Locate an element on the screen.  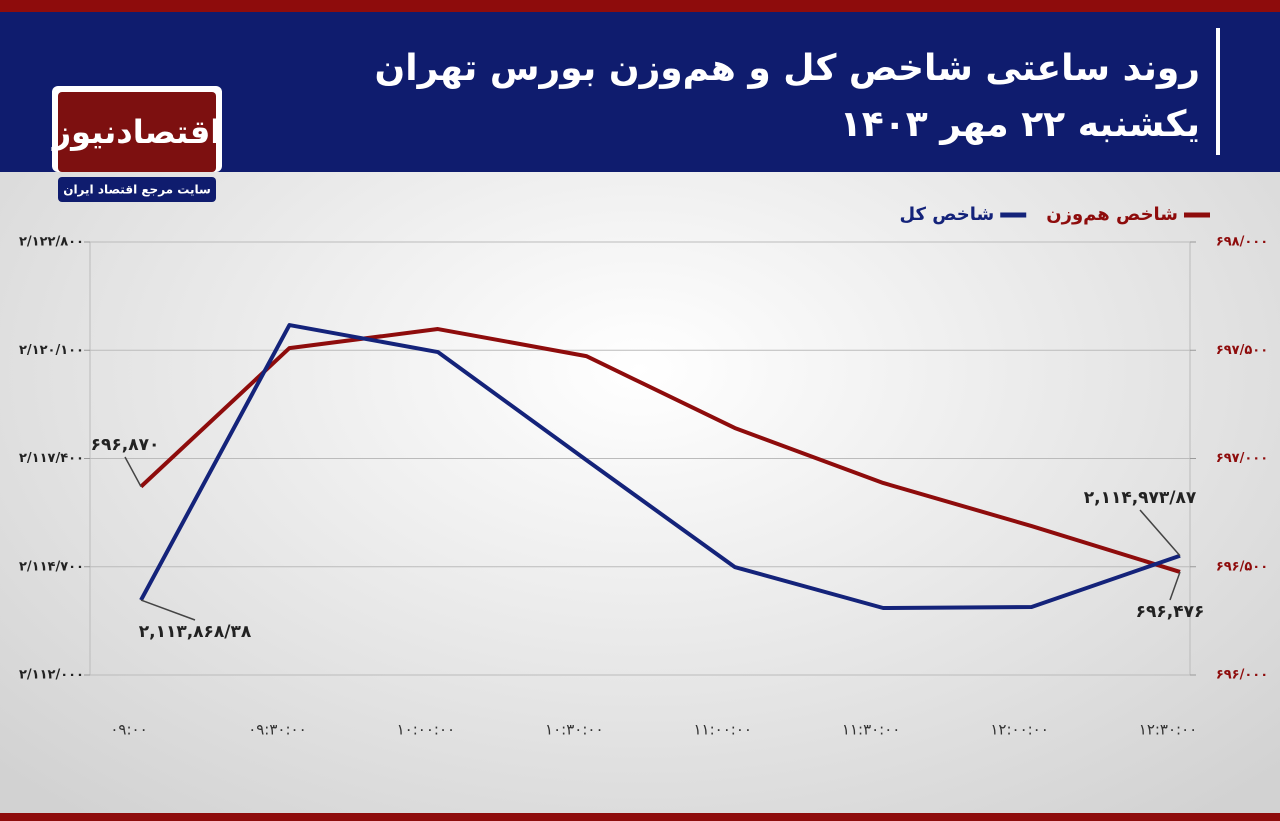
logo is located at coordinates (137, 132).